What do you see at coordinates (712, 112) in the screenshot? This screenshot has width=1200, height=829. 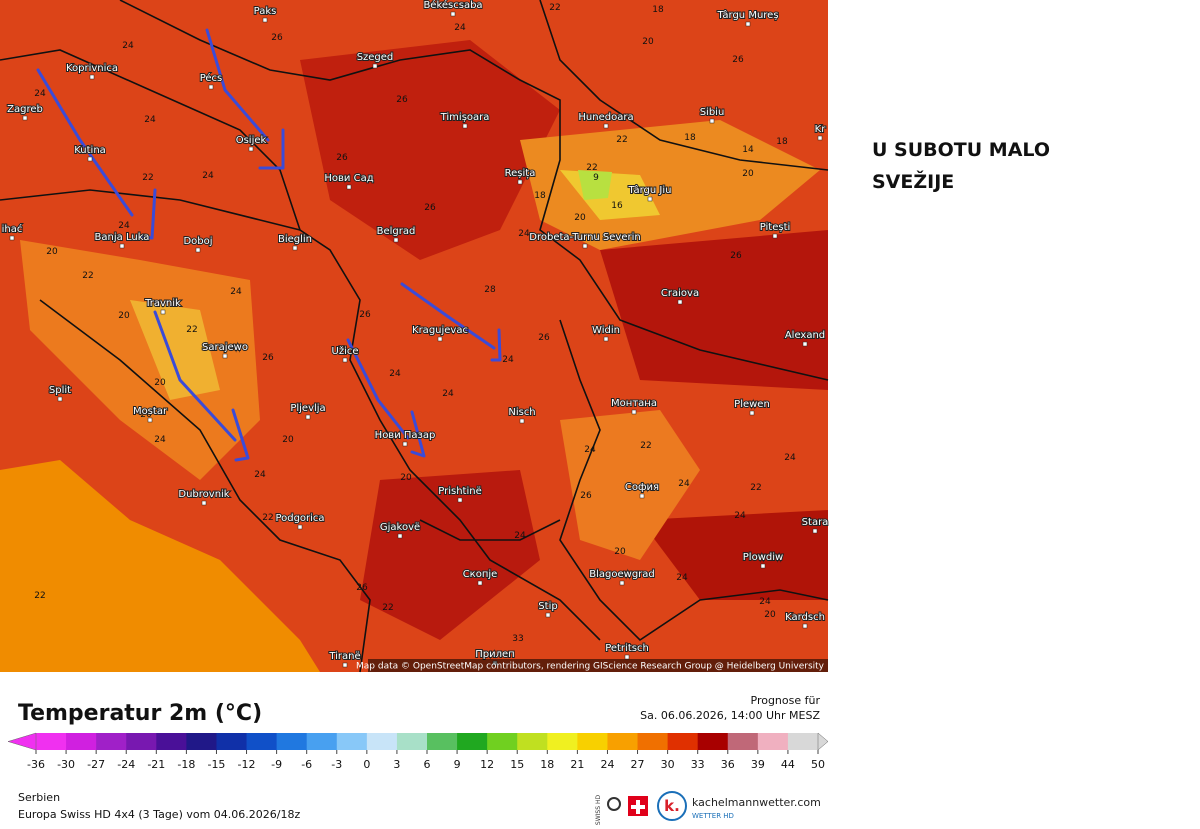 I see `city-label: Sibiu` at bounding box center [712, 112].